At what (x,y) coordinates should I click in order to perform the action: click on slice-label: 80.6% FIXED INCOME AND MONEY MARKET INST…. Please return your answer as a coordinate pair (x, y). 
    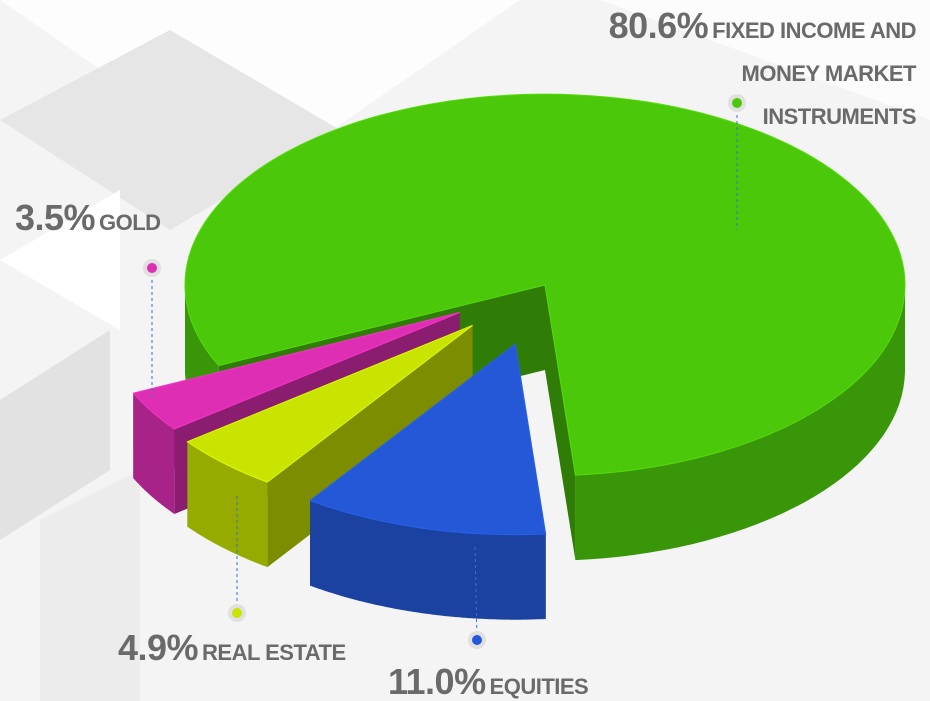
    Looking at the image, I should click on (756, 72).